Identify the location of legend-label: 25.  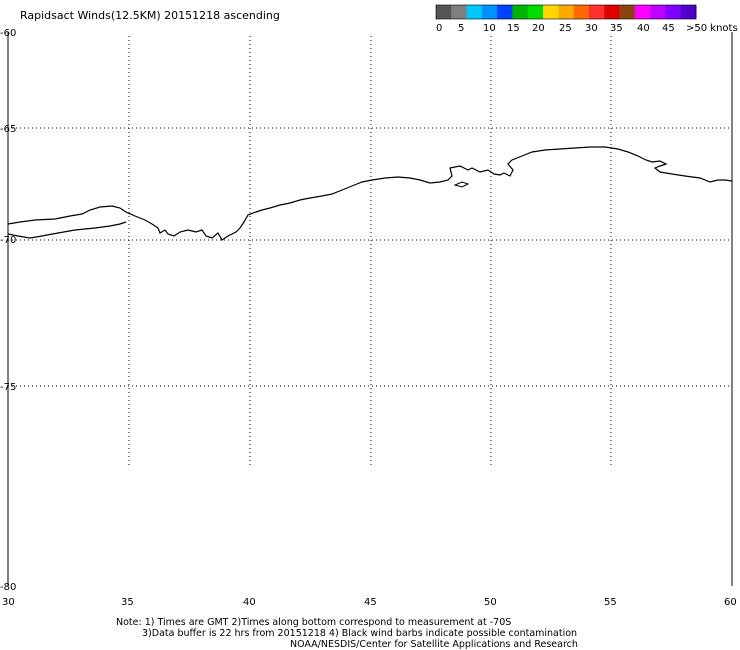
(565, 28).